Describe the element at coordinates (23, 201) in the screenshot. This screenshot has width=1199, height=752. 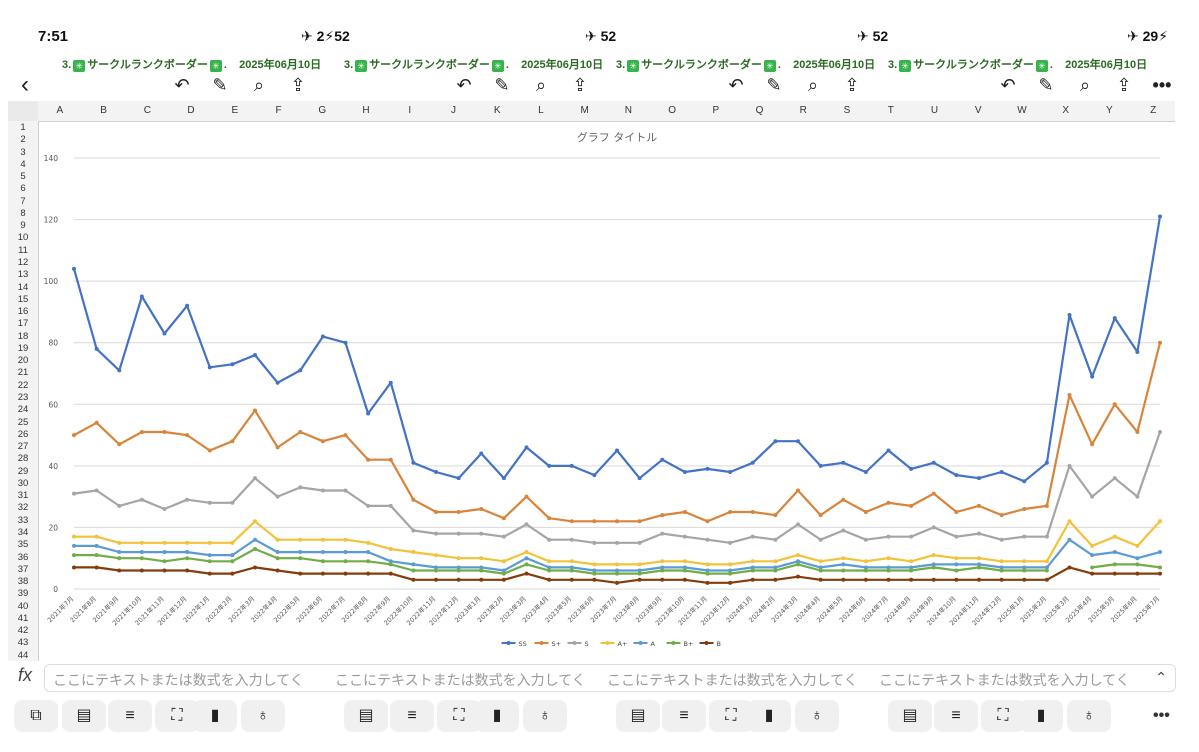
I see `row-header-7: 7` at that location.